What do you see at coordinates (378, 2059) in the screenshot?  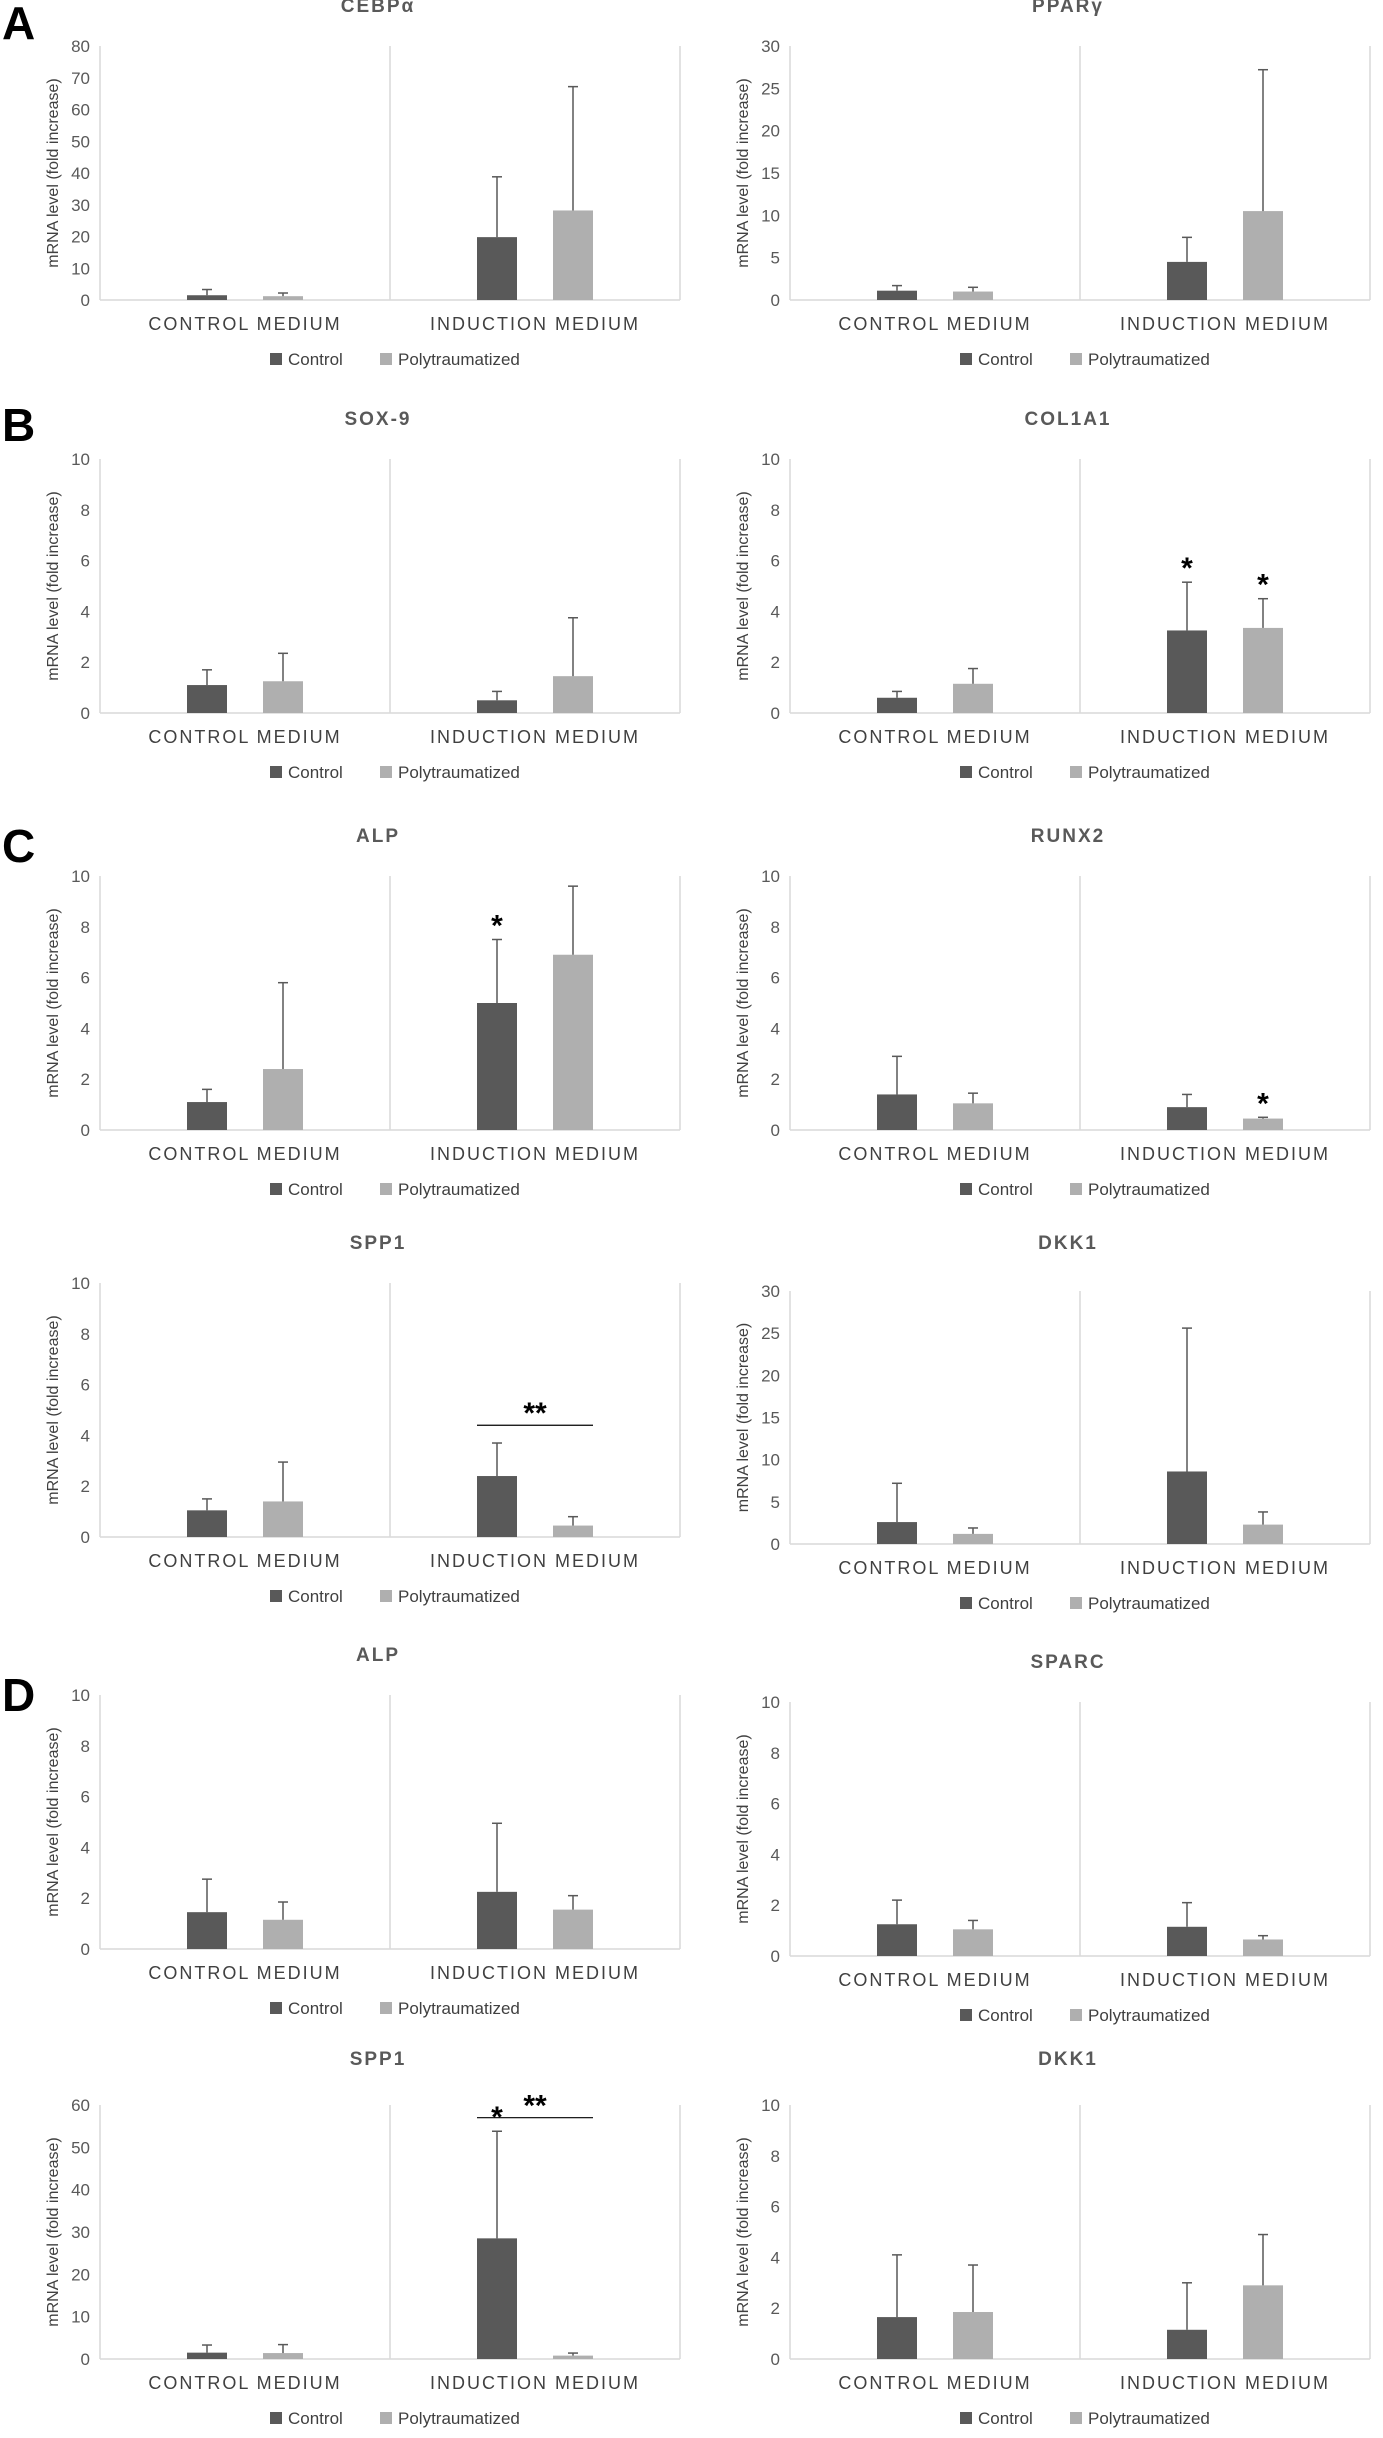 I see `chart-title: SPP1` at bounding box center [378, 2059].